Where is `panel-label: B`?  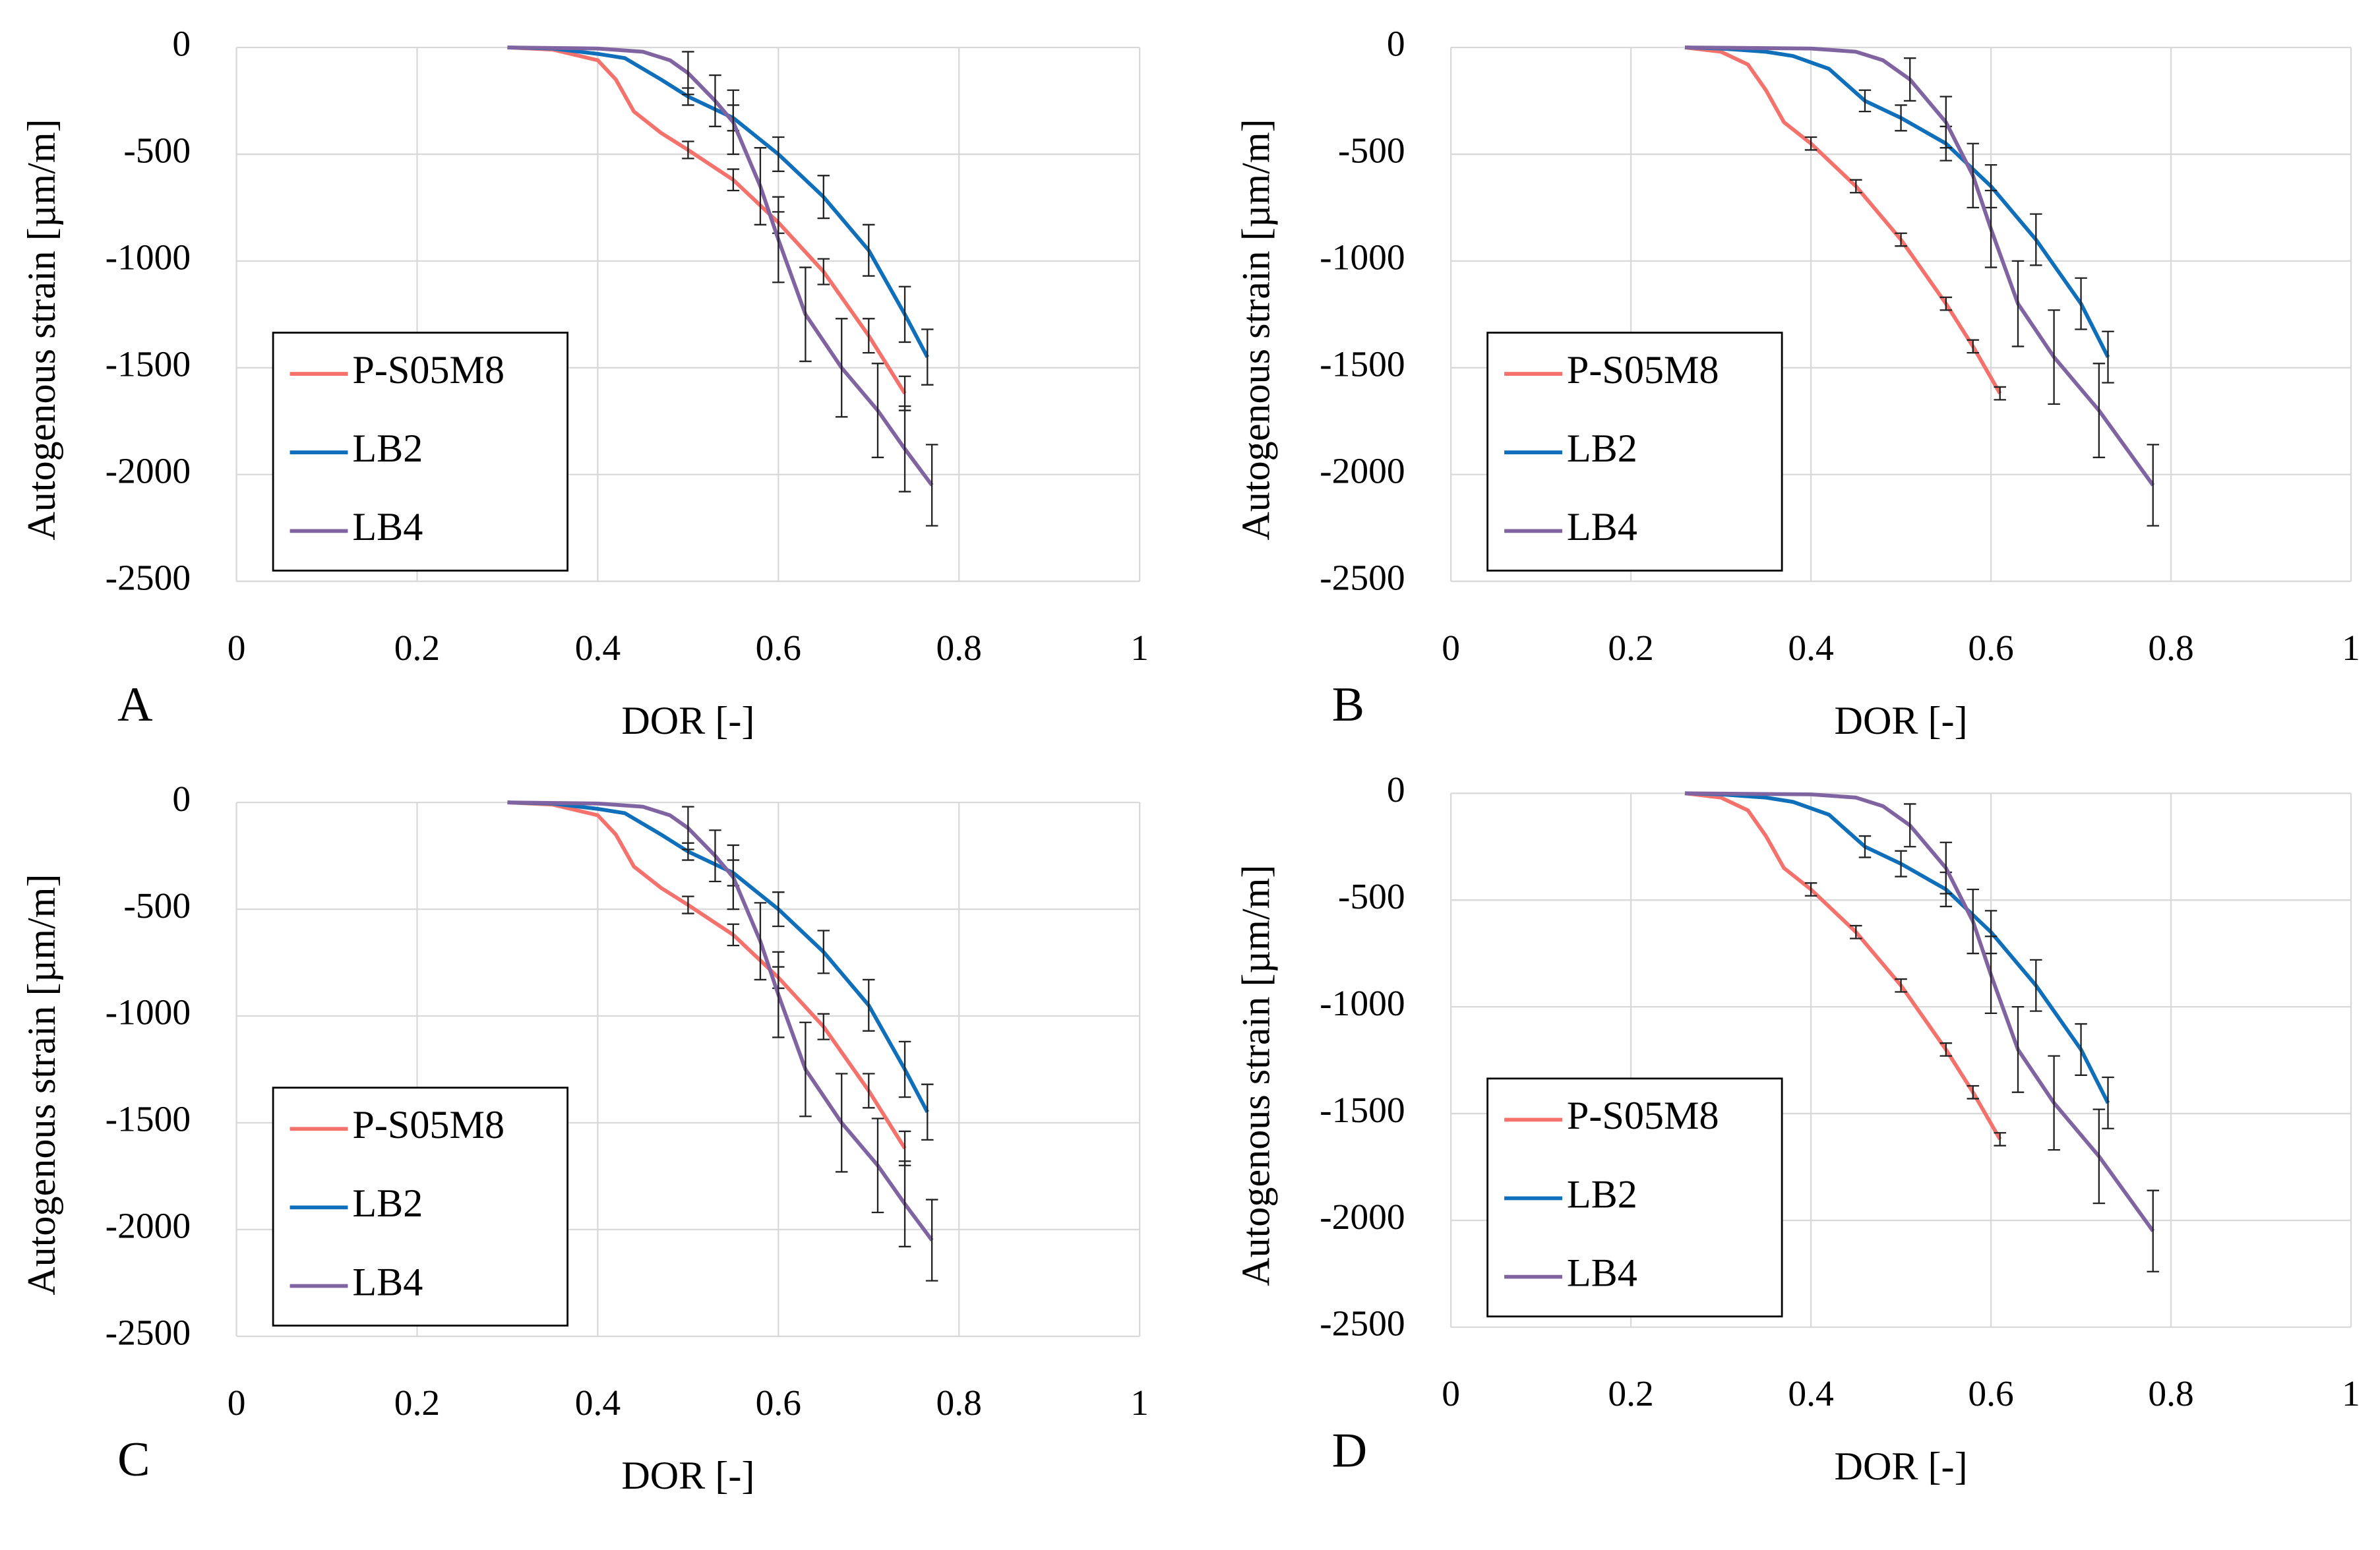 panel-label: B is located at coordinates (1348, 705).